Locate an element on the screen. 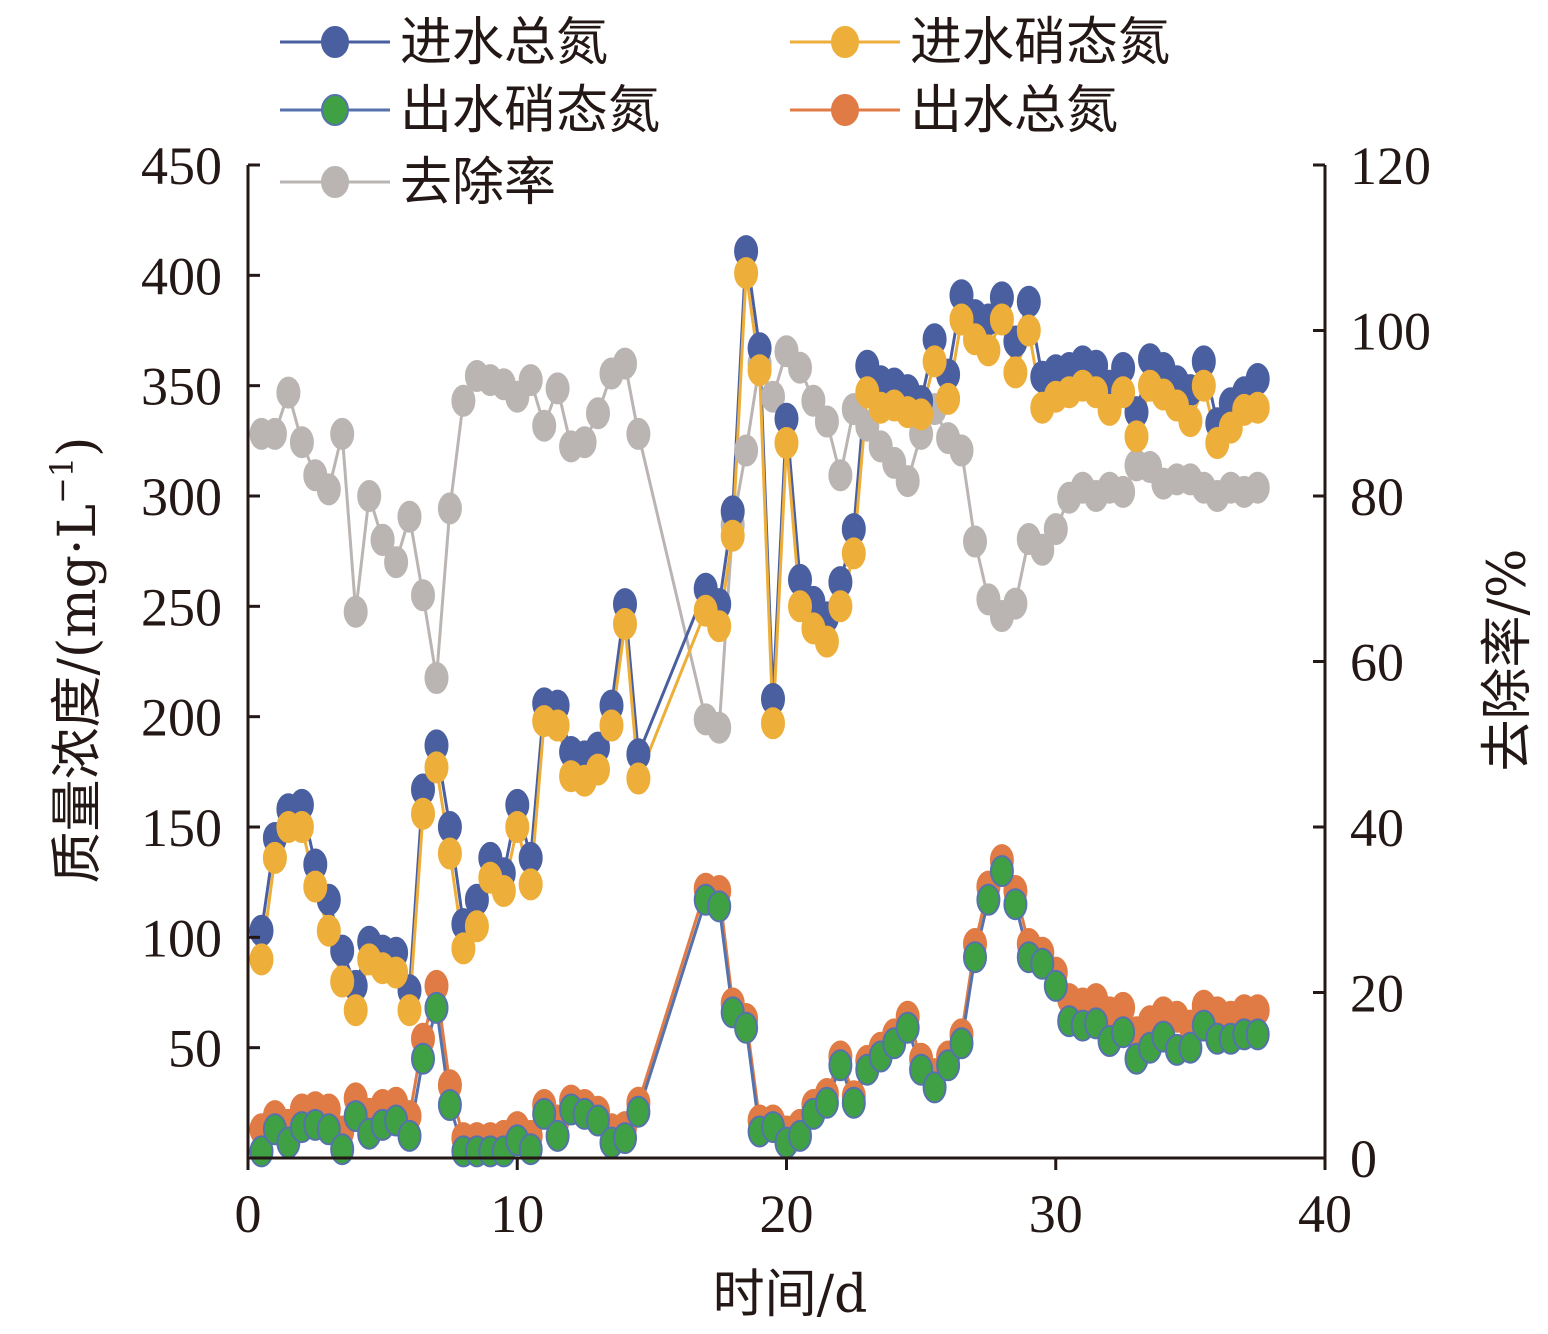 The width and height of the screenshot is (1548, 1334). right-tick-label: 0 is located at coordinates (1363, 1159).